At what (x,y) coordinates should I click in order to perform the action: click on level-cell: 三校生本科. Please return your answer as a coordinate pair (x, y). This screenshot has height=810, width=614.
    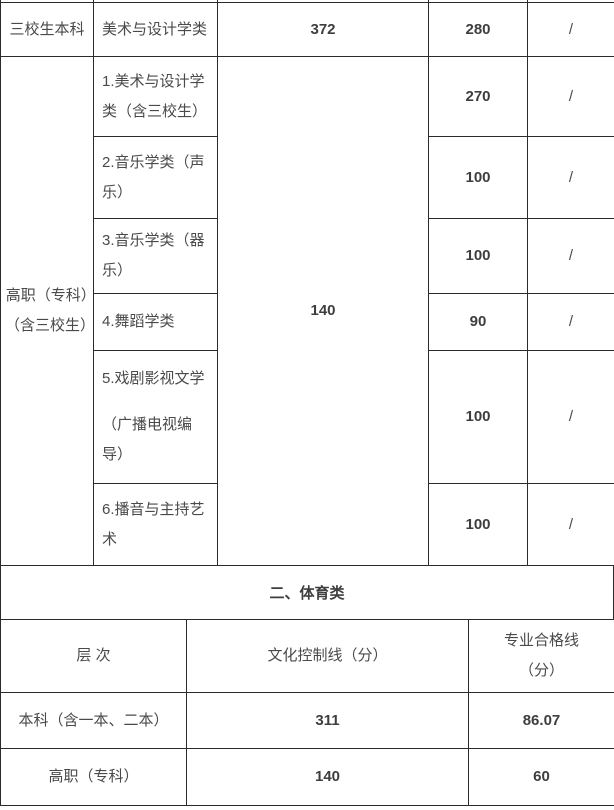
    Looking at the image, I should click on (47, 29).